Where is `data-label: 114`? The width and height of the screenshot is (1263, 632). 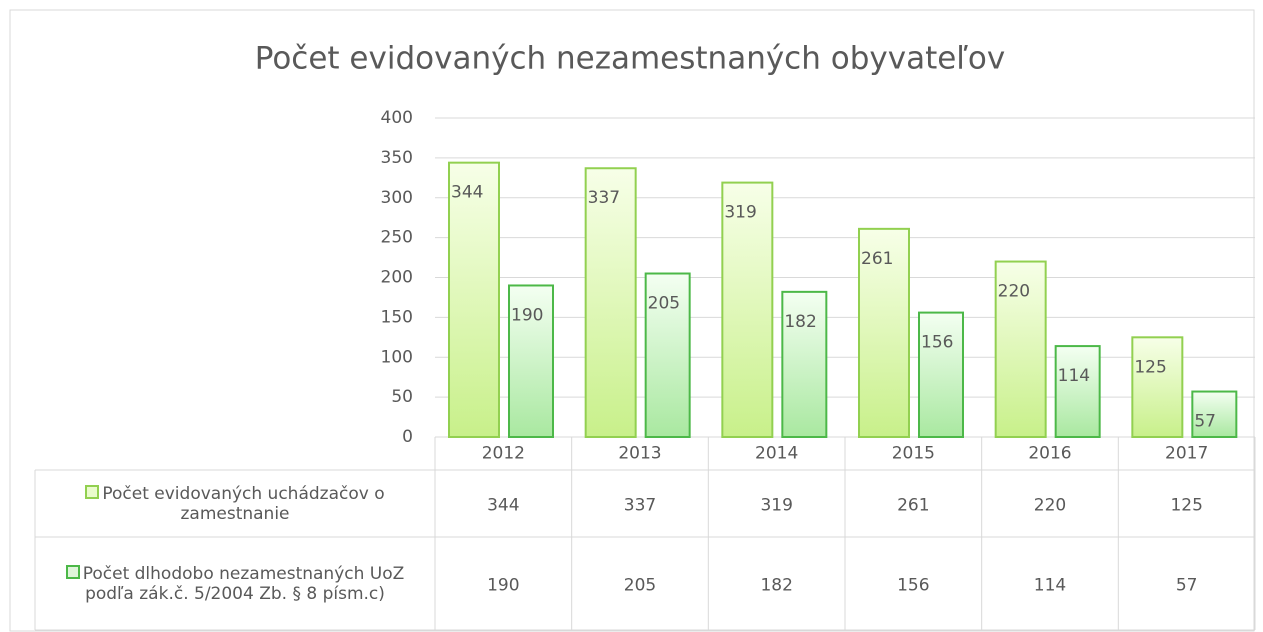 data-label: 114 is located at coordinates (1074, 376).